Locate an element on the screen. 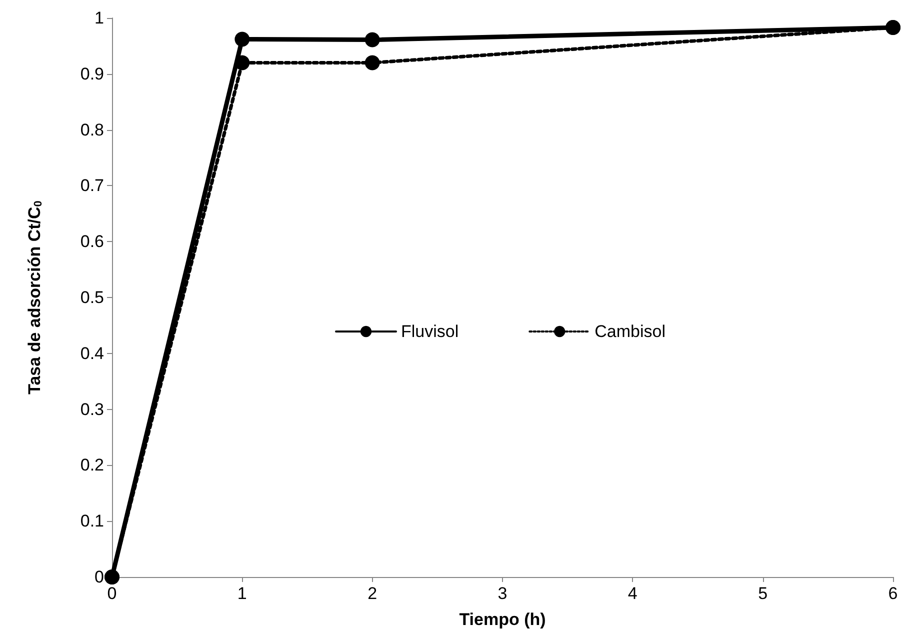  y-tick-label: 0.7 is located at coordinates (92, 186).